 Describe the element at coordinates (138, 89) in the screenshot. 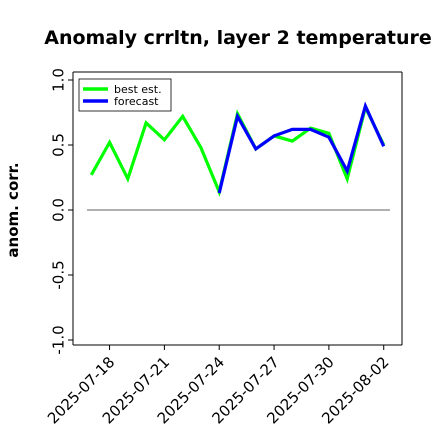

I see `legend-label: best est.` at that location.